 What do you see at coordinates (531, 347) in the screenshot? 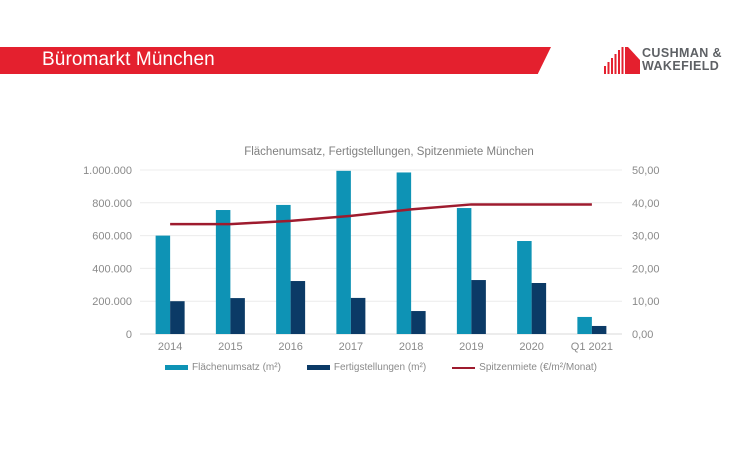
I see `x-tick: 2020` at bounding box center [531, 347].